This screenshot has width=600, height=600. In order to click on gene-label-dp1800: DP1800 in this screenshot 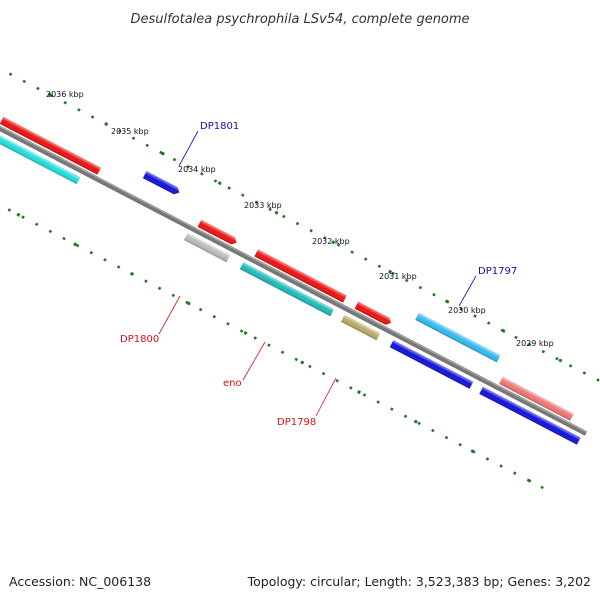, I will do `click(139, 339)`.